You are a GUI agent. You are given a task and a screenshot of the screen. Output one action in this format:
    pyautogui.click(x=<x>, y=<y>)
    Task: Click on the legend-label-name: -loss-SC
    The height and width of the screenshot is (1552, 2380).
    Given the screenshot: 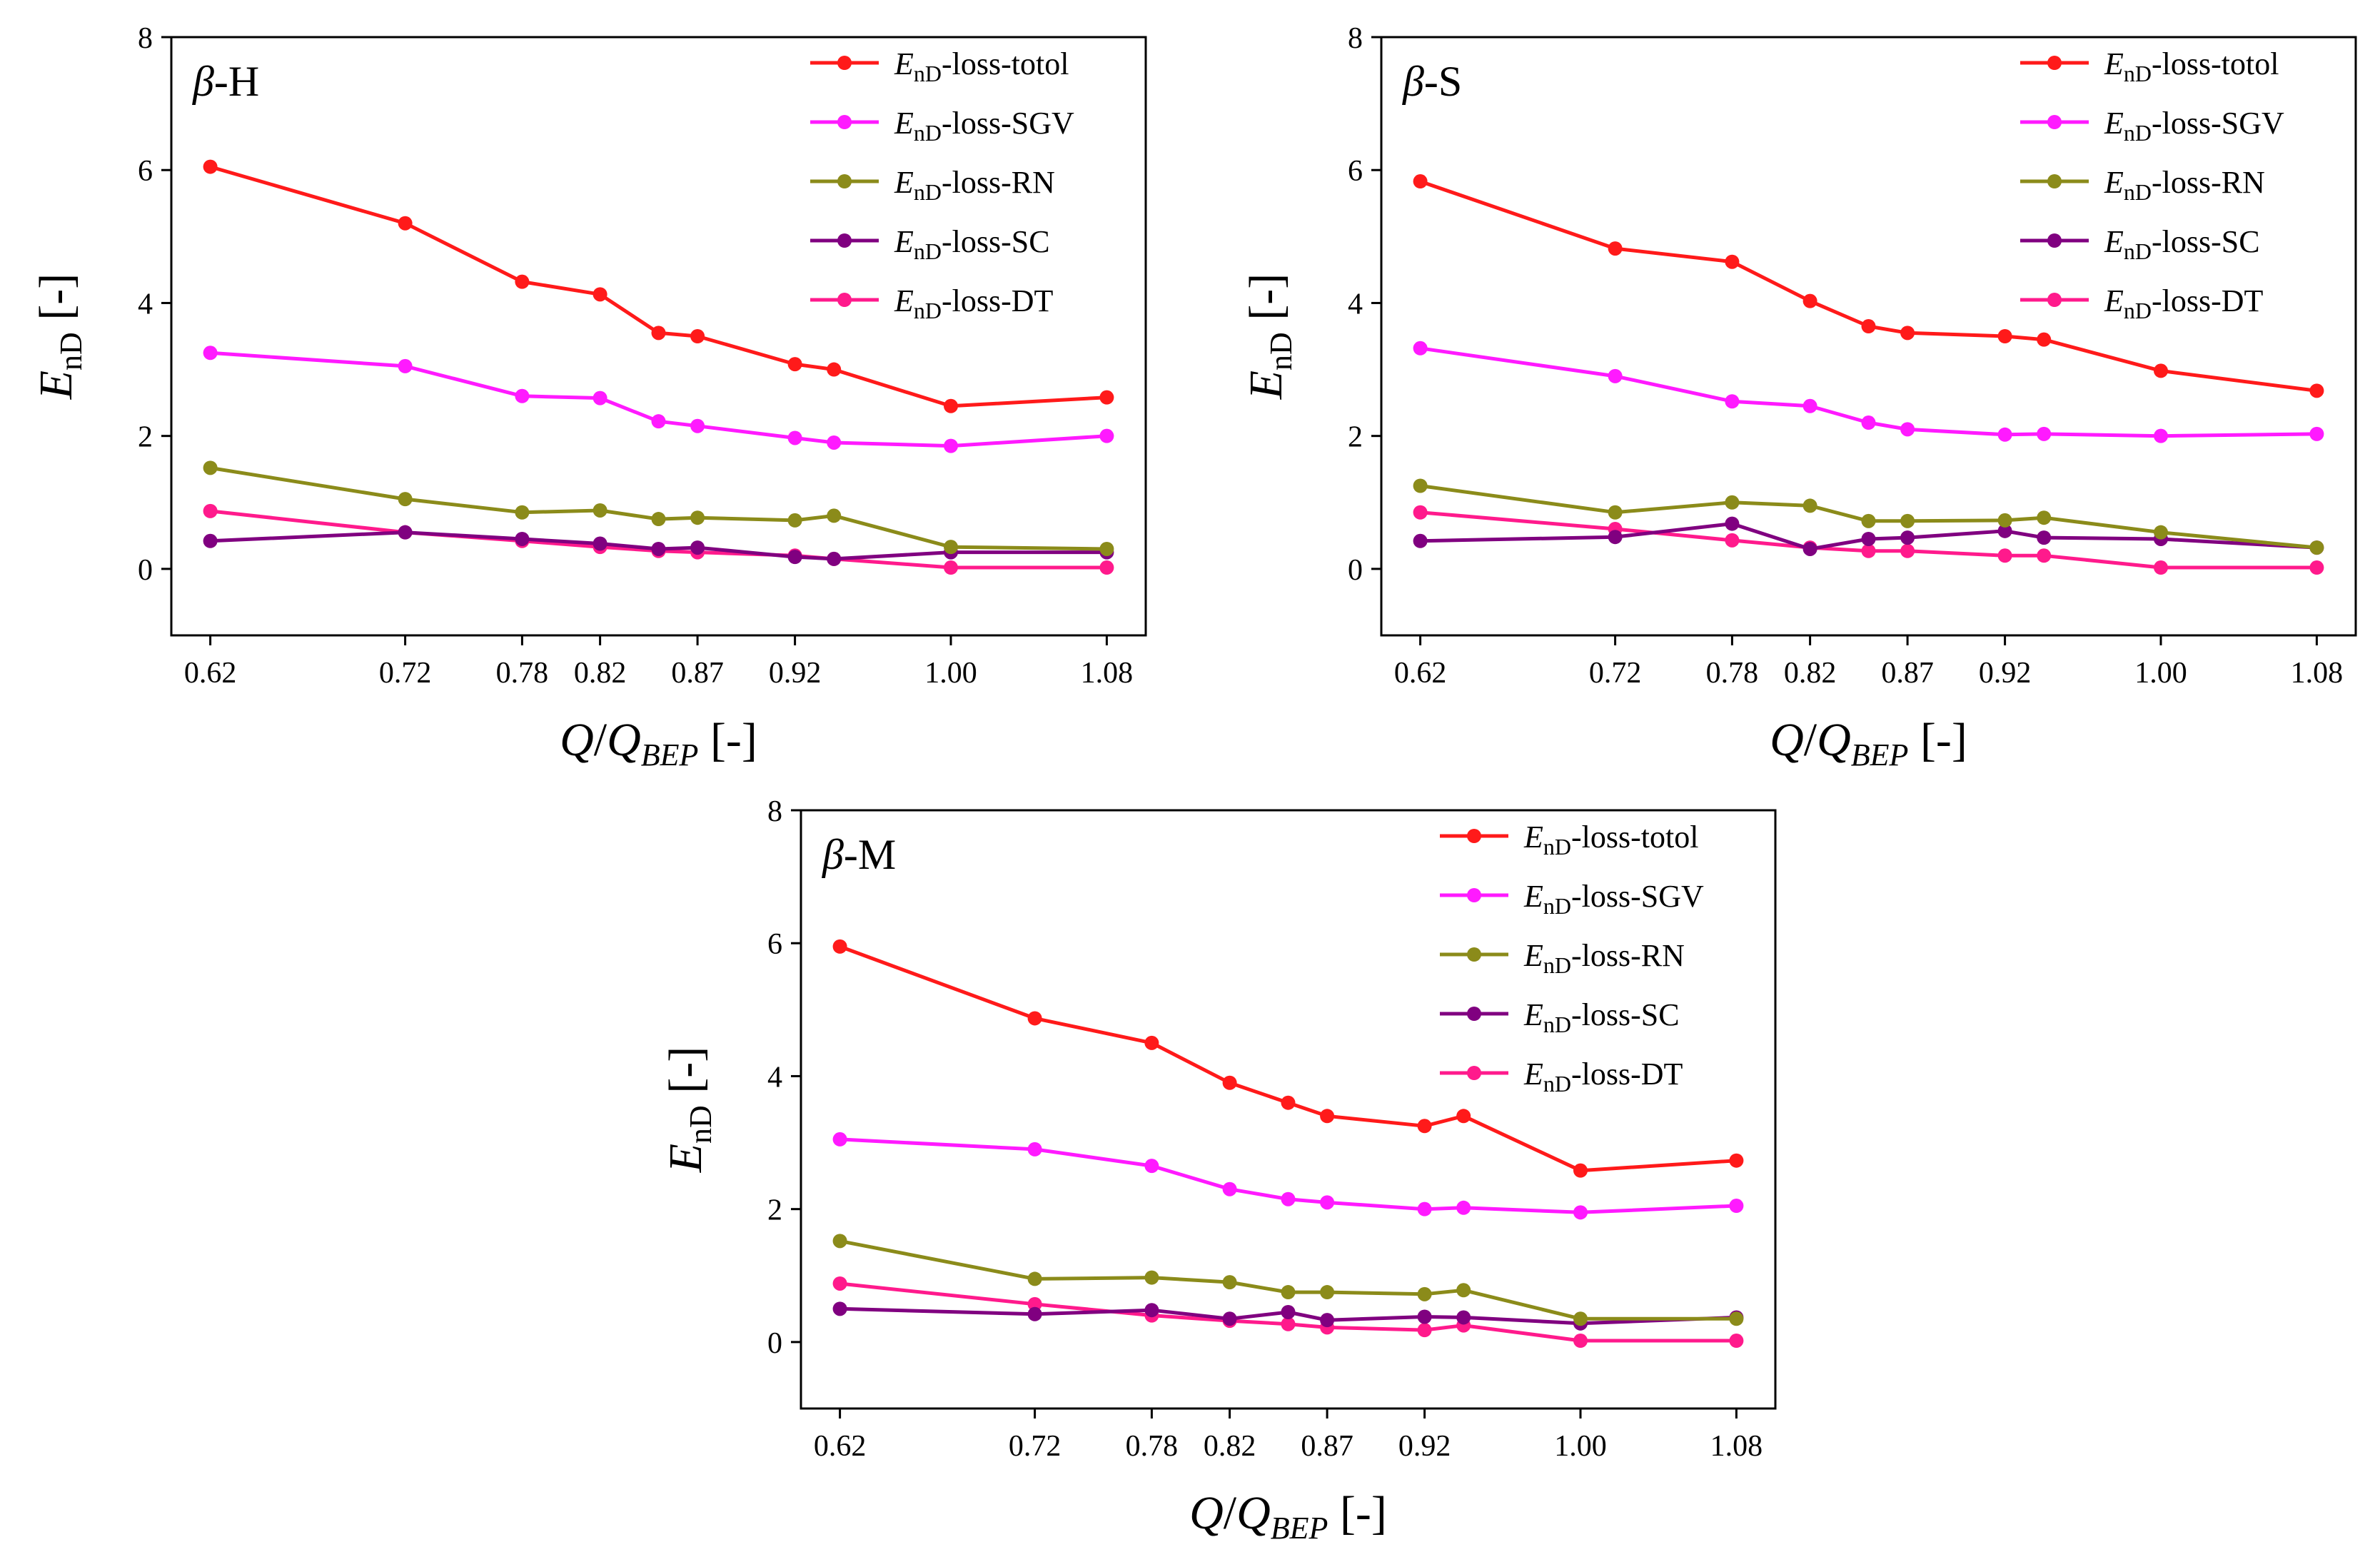 What is the action you would take?
    pyautogui.click(x=2206, y=241)
    